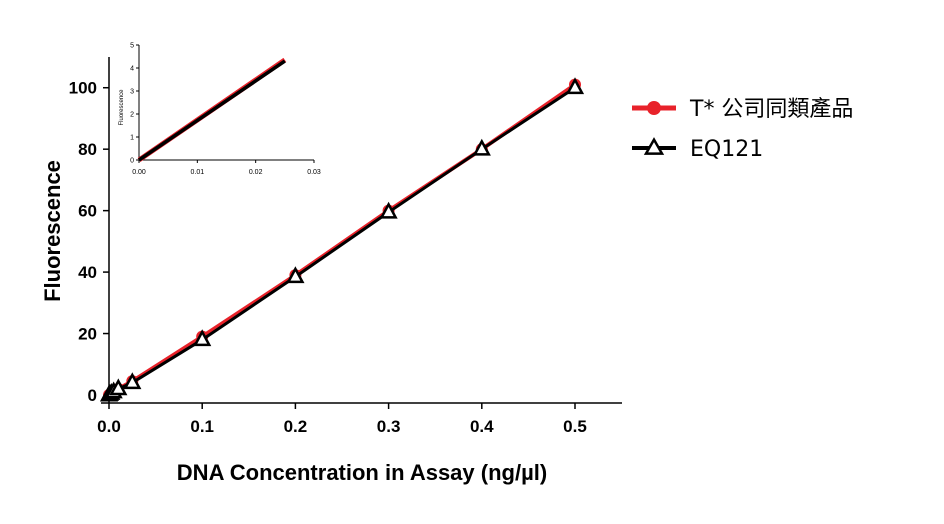  Describe the element at coordinates (139, 172) in the screenshot. I see `inset-x-tick-label: 0.00` at that location.